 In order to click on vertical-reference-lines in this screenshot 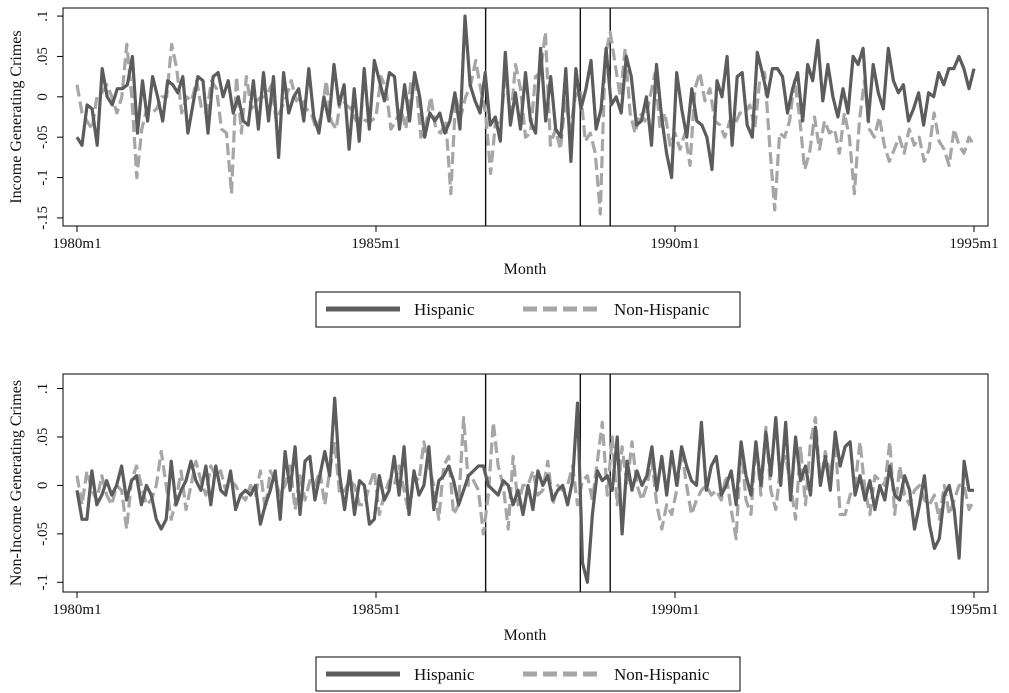, I will do `click(547, 117)`.